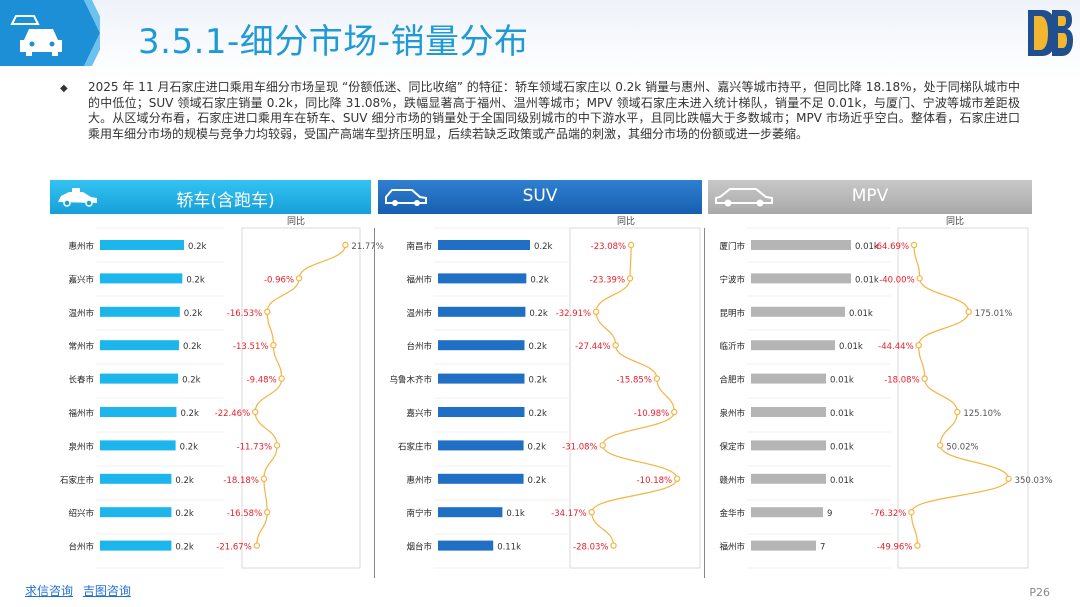 The height and width of the screenshot is (607, 1080). Describe the element at coordinates (540, 39) in the screenshot. I see `header-band` at that location.